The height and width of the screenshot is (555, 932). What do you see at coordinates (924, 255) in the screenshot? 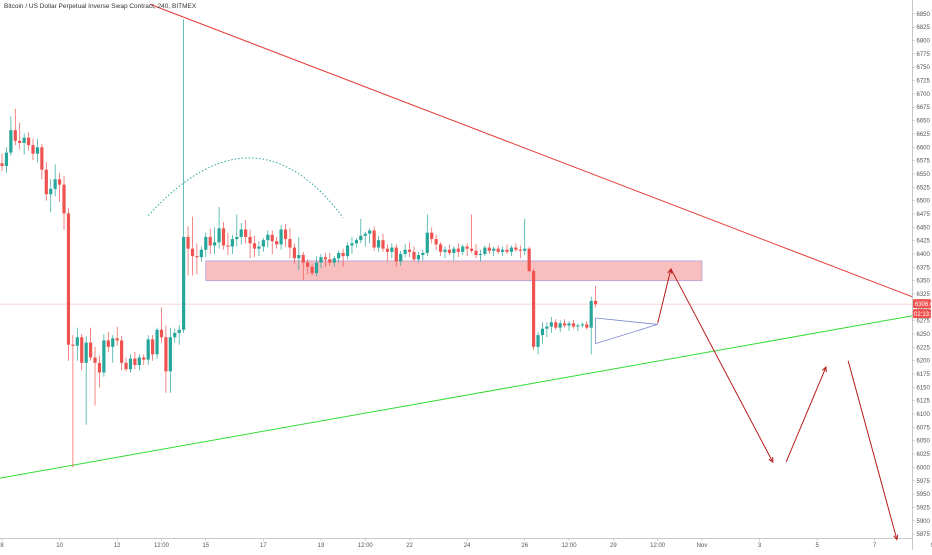
I see `price-axis-label: 6400` at bounding box center [924, 255].